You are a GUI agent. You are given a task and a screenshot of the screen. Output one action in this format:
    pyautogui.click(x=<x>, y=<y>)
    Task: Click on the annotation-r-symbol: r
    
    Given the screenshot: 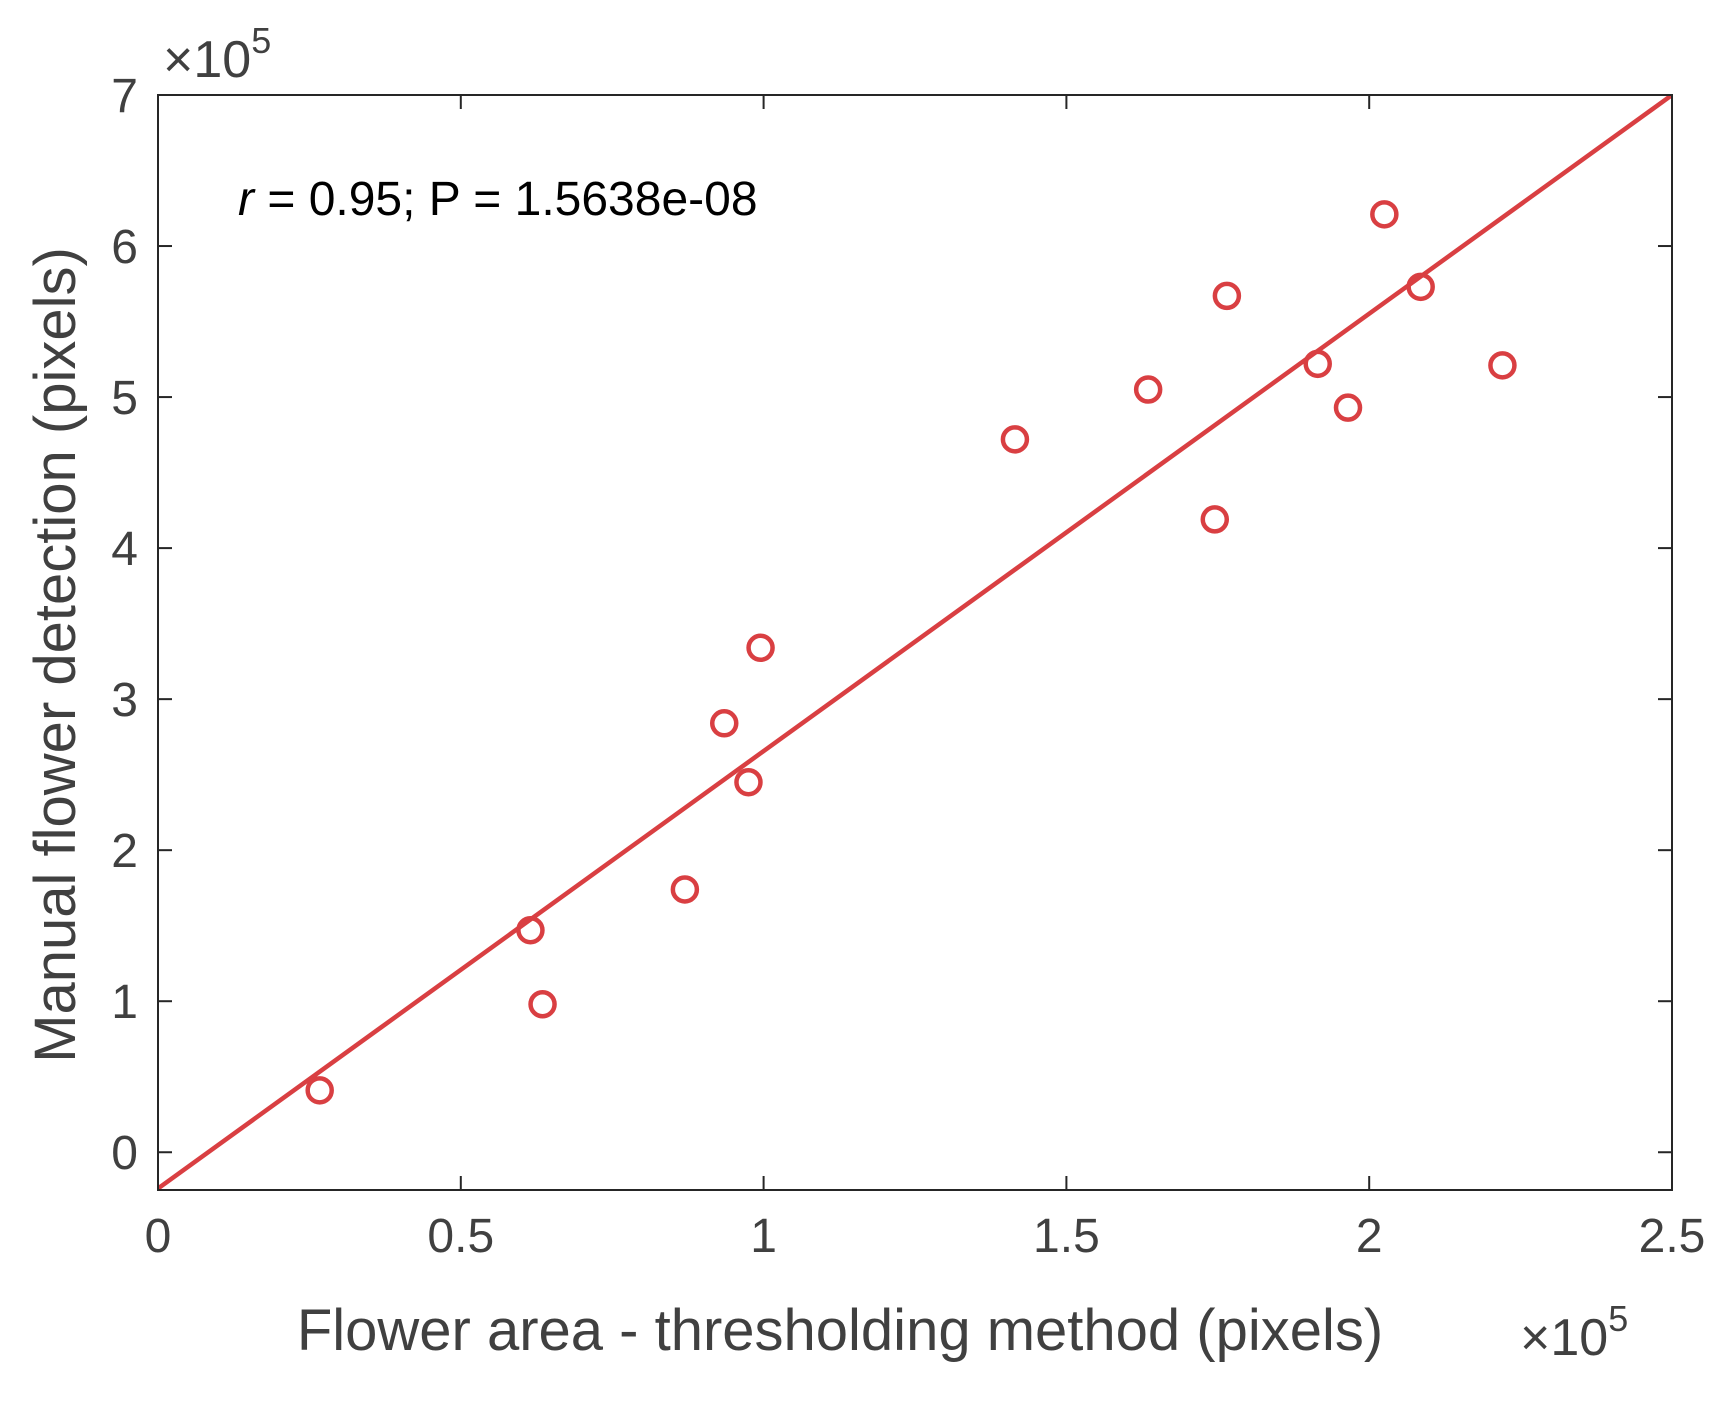 What is the action you would take?
    pyautogui.click(x=247, y=199)
    